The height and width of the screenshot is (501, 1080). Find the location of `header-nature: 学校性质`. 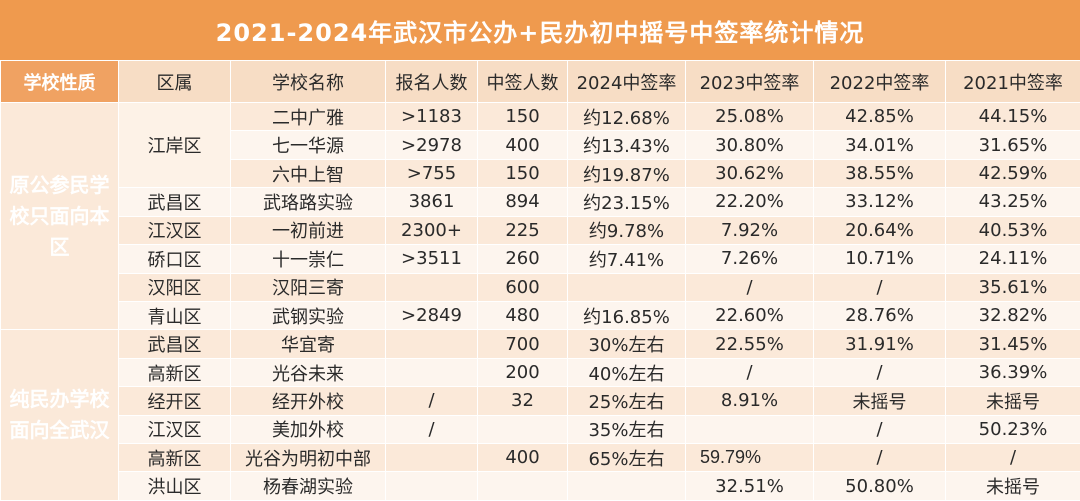

header-nature: 学校性质 is located at coordinates (59, 81).